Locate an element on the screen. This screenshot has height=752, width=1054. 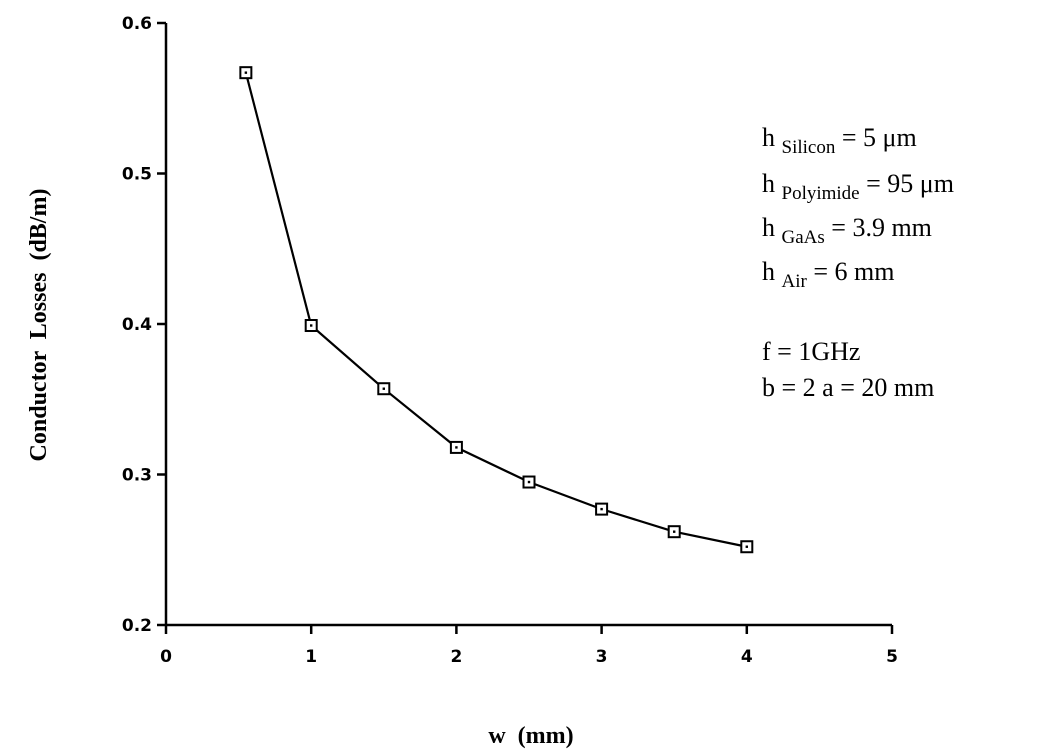
x-tick-label: 4 is located at coordinates (747, 657).